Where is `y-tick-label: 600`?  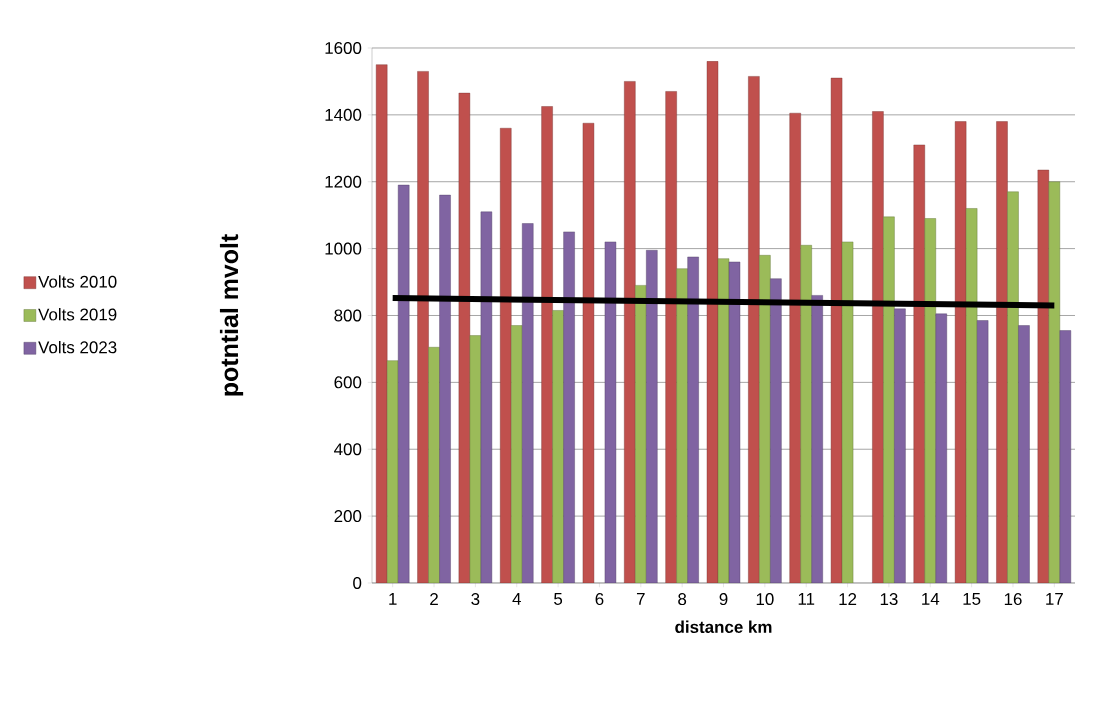
y-tick-label: 600 is located at coordinates (348, 382).